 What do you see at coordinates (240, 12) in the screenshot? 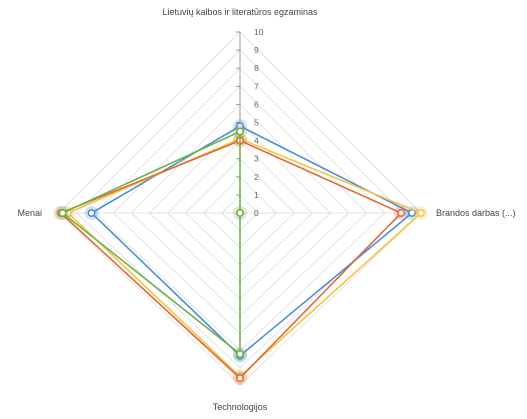
I see `axis-label-lithuanian-exam: Lietuvių kalbos ir literatūros egzaminas` at bounding box center [240, 12].